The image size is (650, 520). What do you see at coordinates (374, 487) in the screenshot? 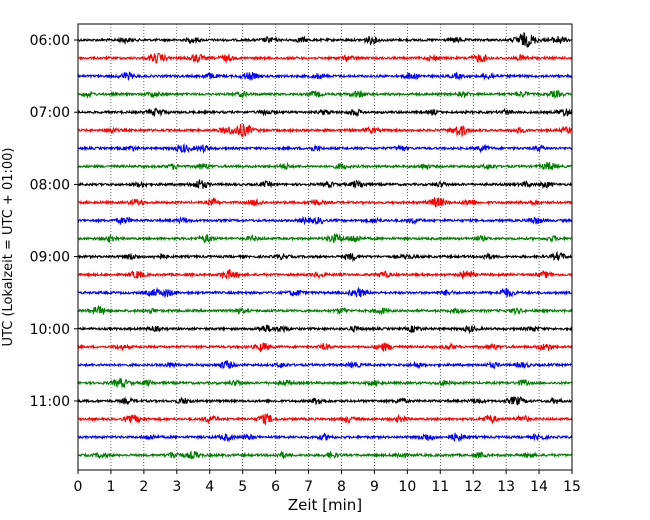
I see `x-tick-label: 9` at bounding box center [374, 487].